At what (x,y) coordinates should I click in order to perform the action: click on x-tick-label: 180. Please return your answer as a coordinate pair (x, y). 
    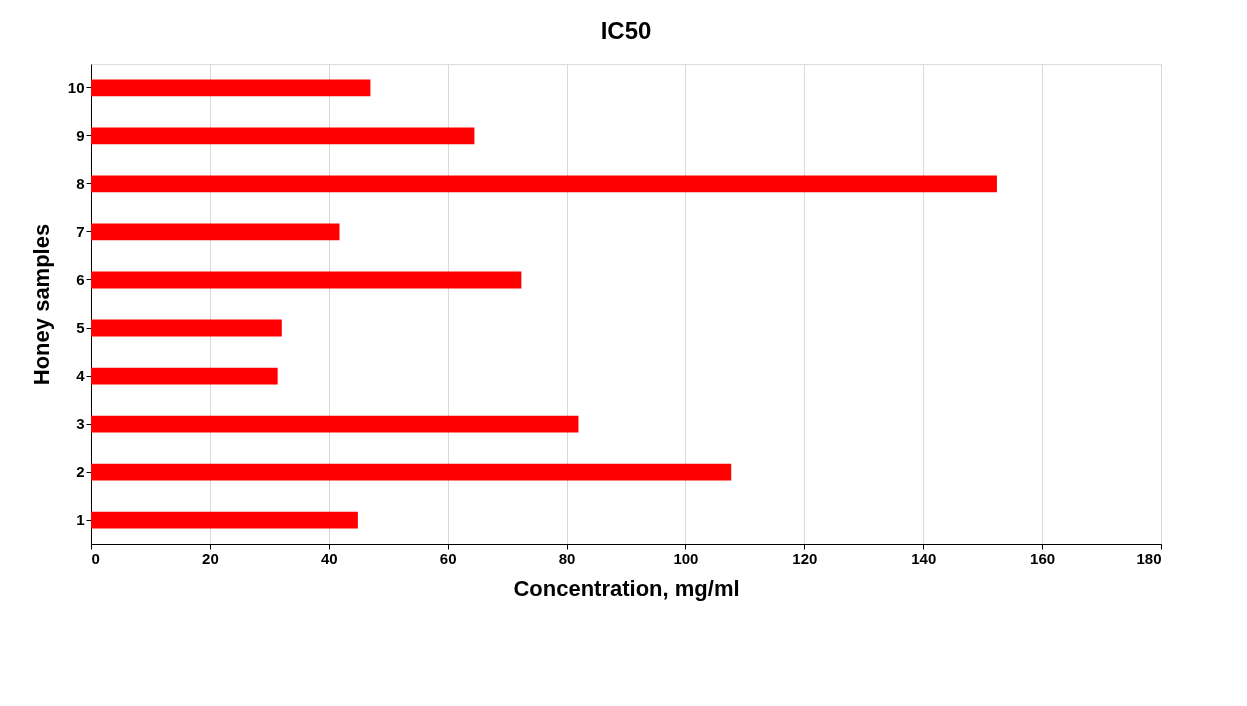
    Looking at the image, I should click on (1149, 558).